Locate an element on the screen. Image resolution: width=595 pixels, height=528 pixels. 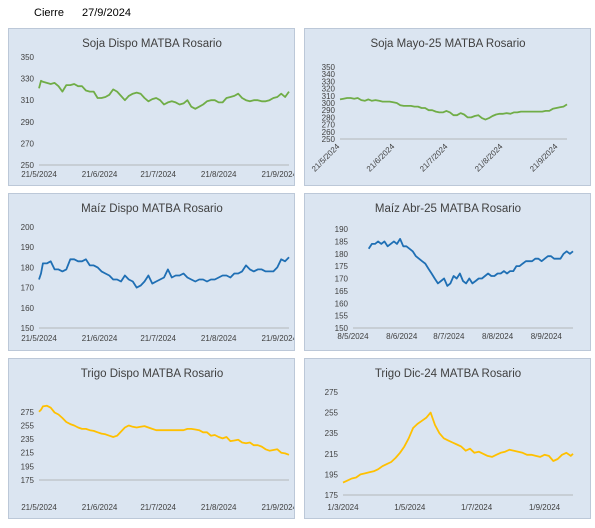
y-tick-label: 165 is located at coordinates (342, 291).